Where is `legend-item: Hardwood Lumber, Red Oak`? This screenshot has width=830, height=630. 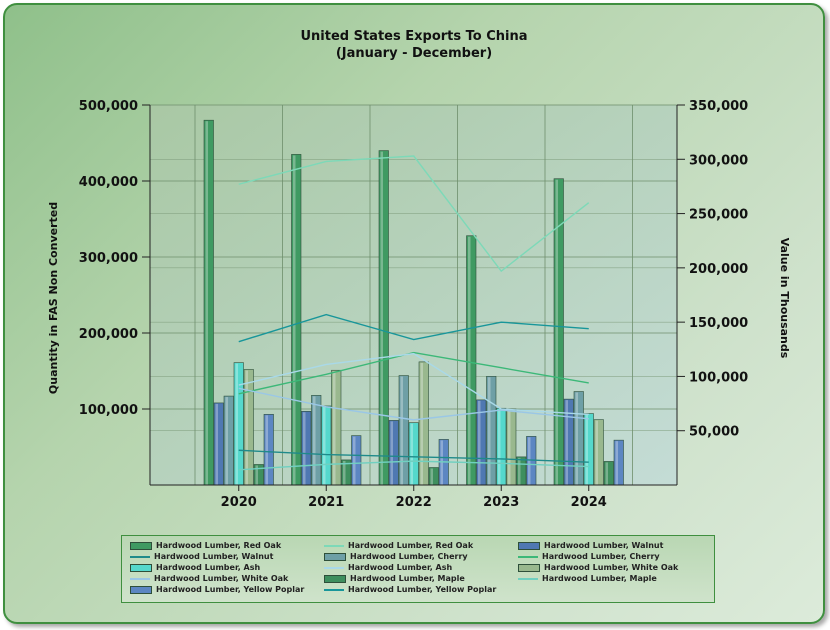 legend-item: Hardwood Lumber, Red Oak is located at coordinates (205, 545).